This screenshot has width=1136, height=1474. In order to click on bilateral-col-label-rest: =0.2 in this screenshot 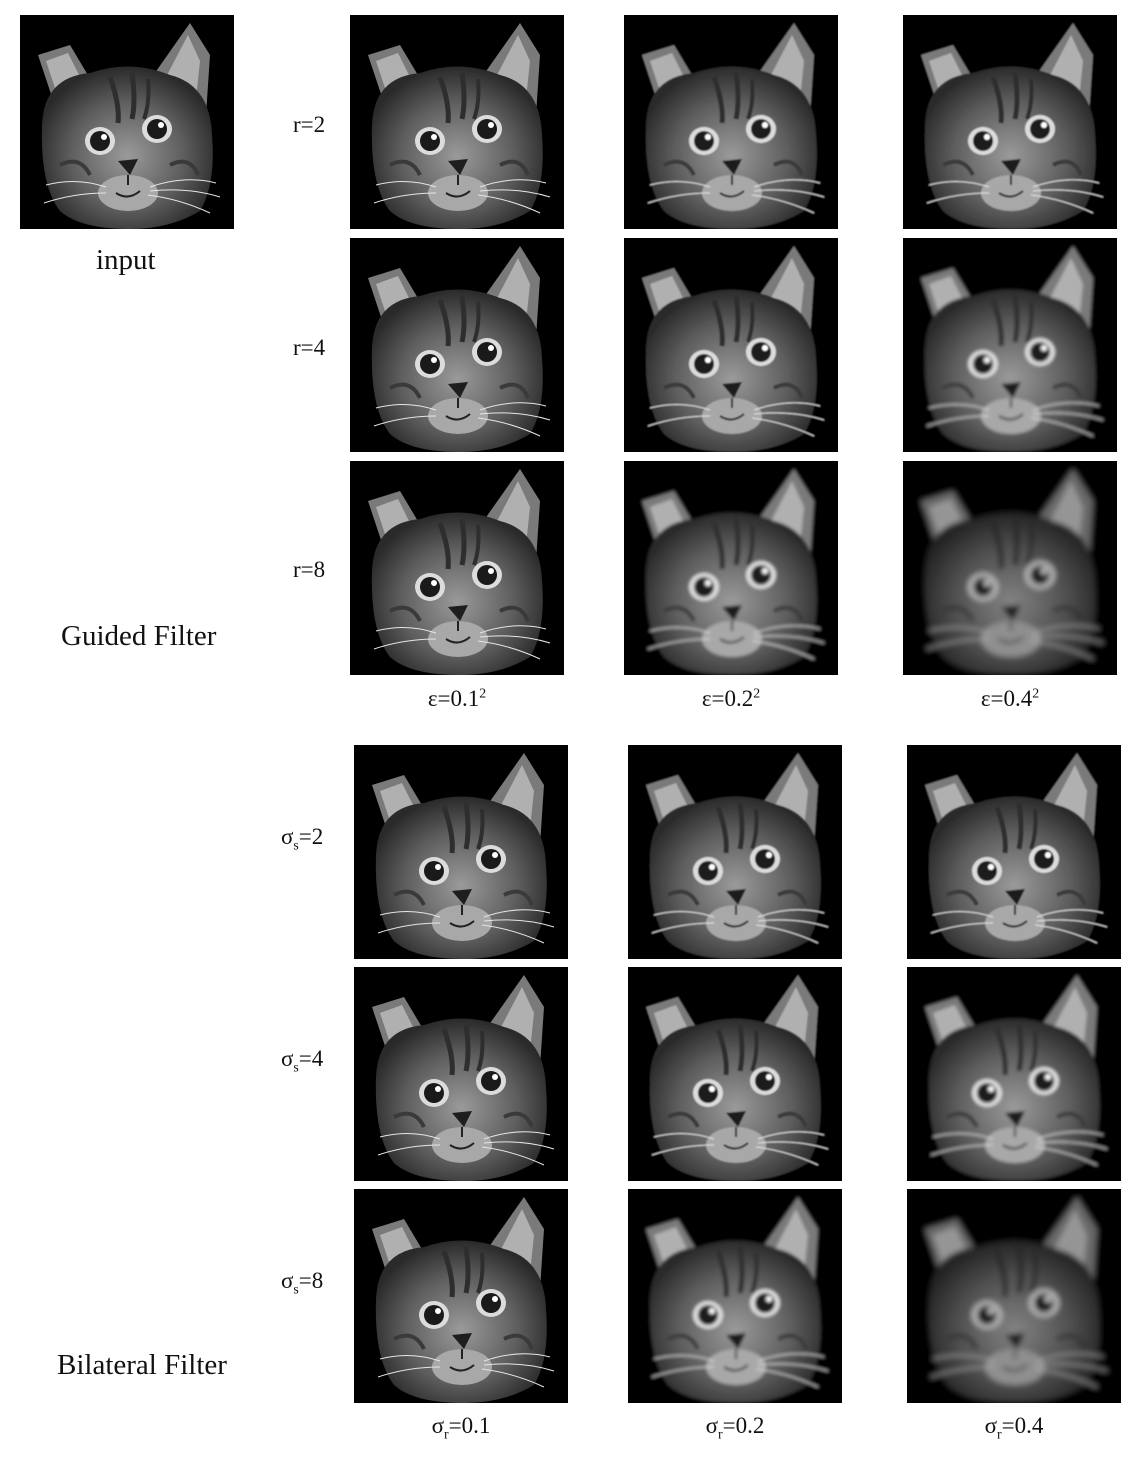, I will do `click(743, 1425)`.